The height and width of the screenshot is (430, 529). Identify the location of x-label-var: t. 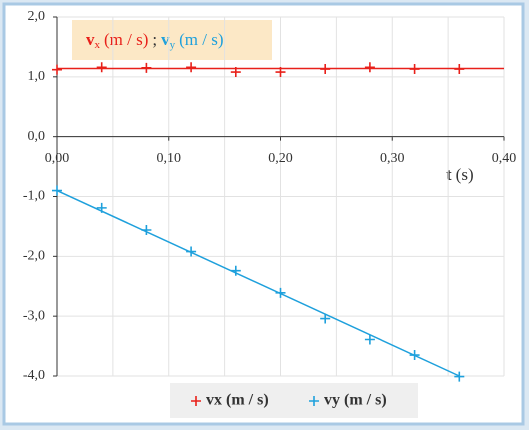
(449, 174).